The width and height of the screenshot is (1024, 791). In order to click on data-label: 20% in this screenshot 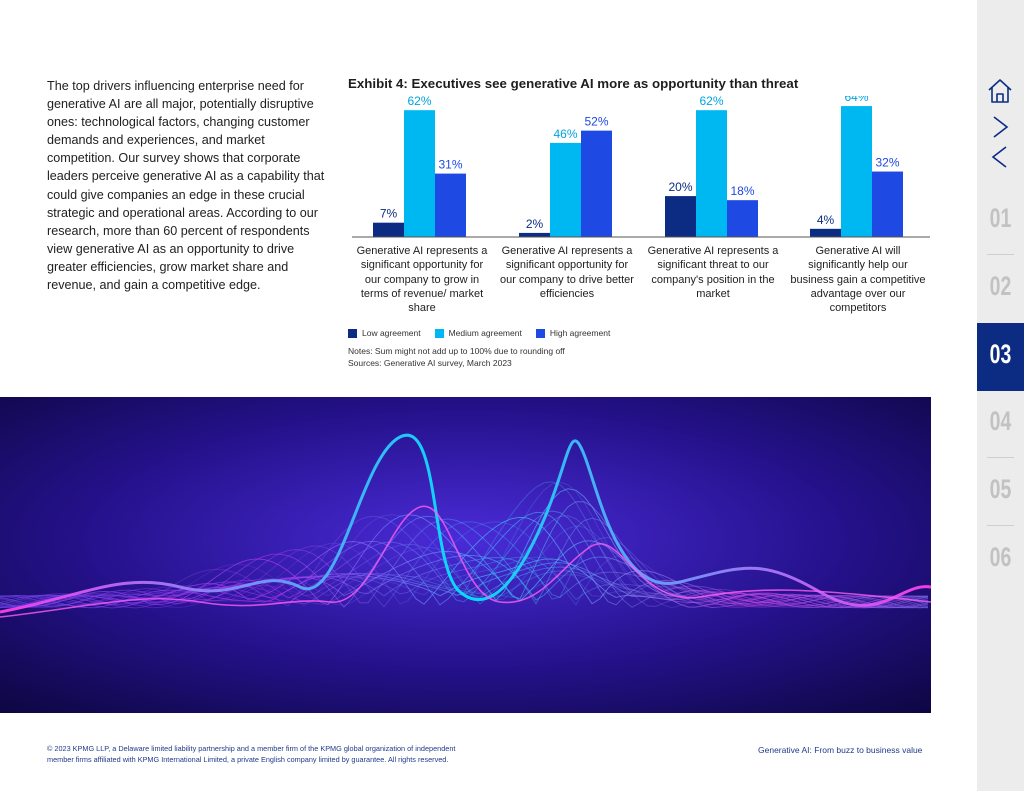, I will do `click(680, 187)`.